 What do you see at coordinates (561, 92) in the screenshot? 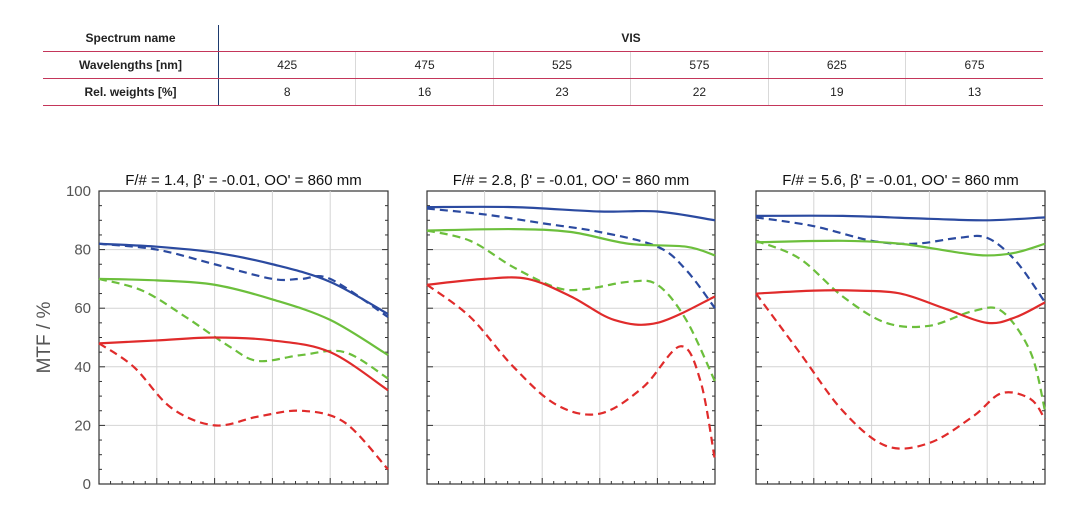
I see `weight-cell: 23` at bounding box center [561, 92].